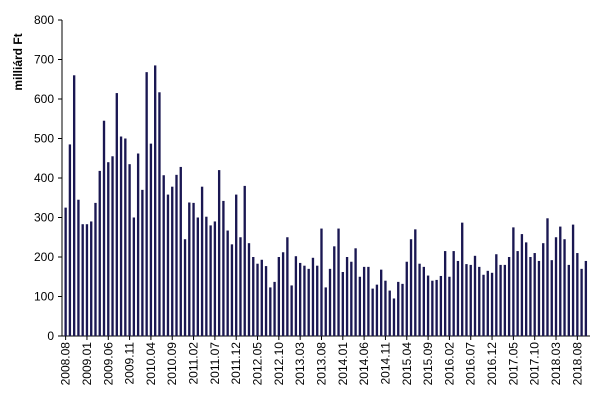 The image size is (612, 413). What do you see at coordinates (108, 364) in the screenshot?
I see `x-tick-label: 2009.06` at bounding box center [108, 364].